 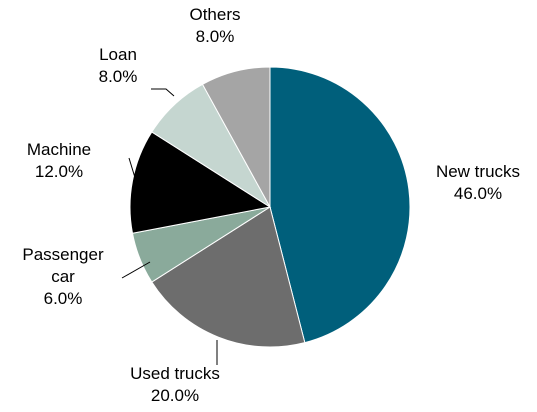 What do you see at coordinates (63, 298) in the screenshot?
I see `slice-value-label: 6.0%` at bounding box center [63, 298].